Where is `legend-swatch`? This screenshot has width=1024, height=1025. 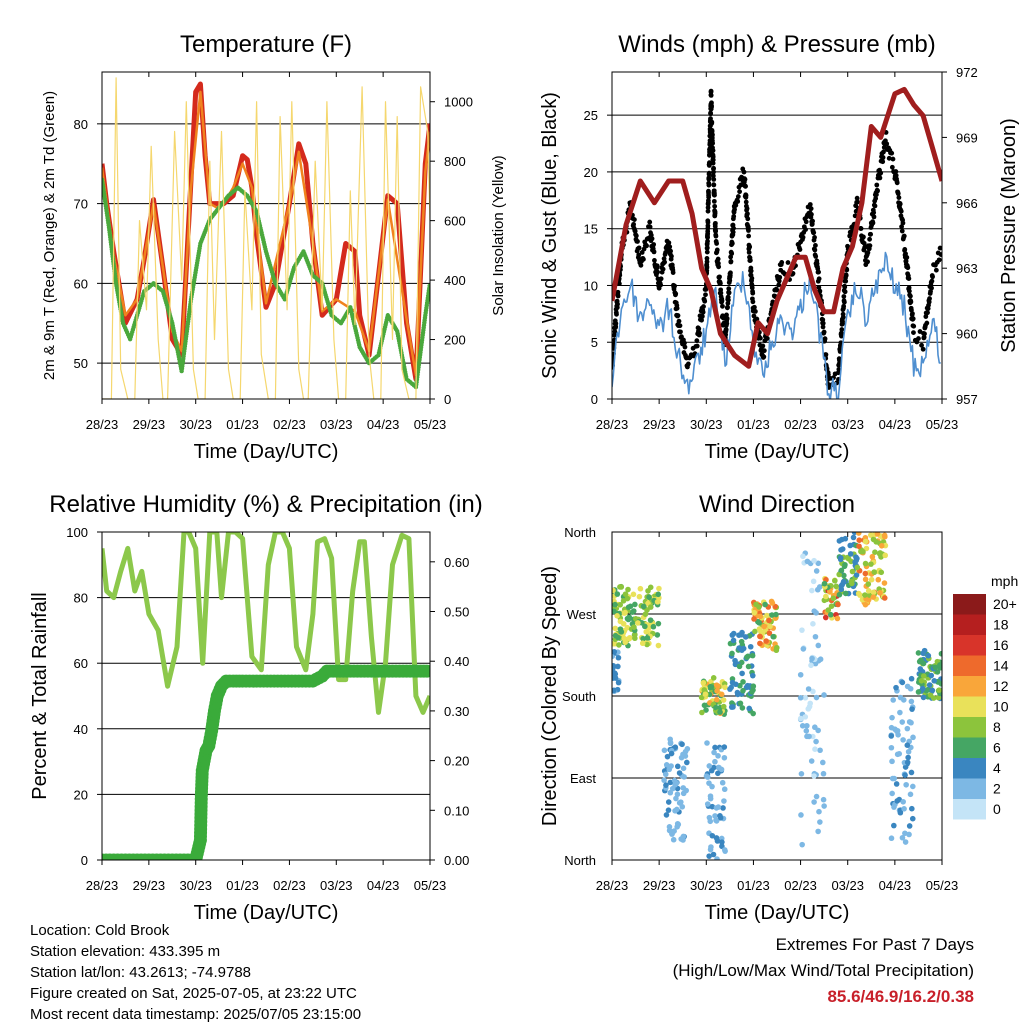
legend-swatch is located at coordinates (969, 706).